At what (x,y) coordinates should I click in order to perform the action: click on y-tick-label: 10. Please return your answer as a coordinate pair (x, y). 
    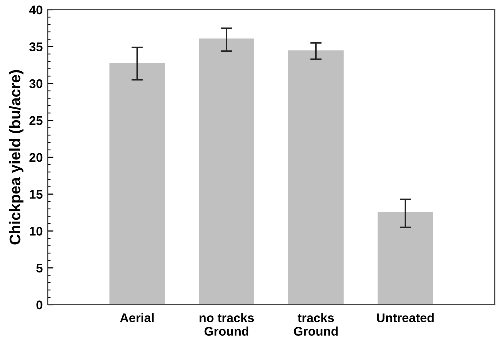
    Looking at the image, I should click on (36, 231).